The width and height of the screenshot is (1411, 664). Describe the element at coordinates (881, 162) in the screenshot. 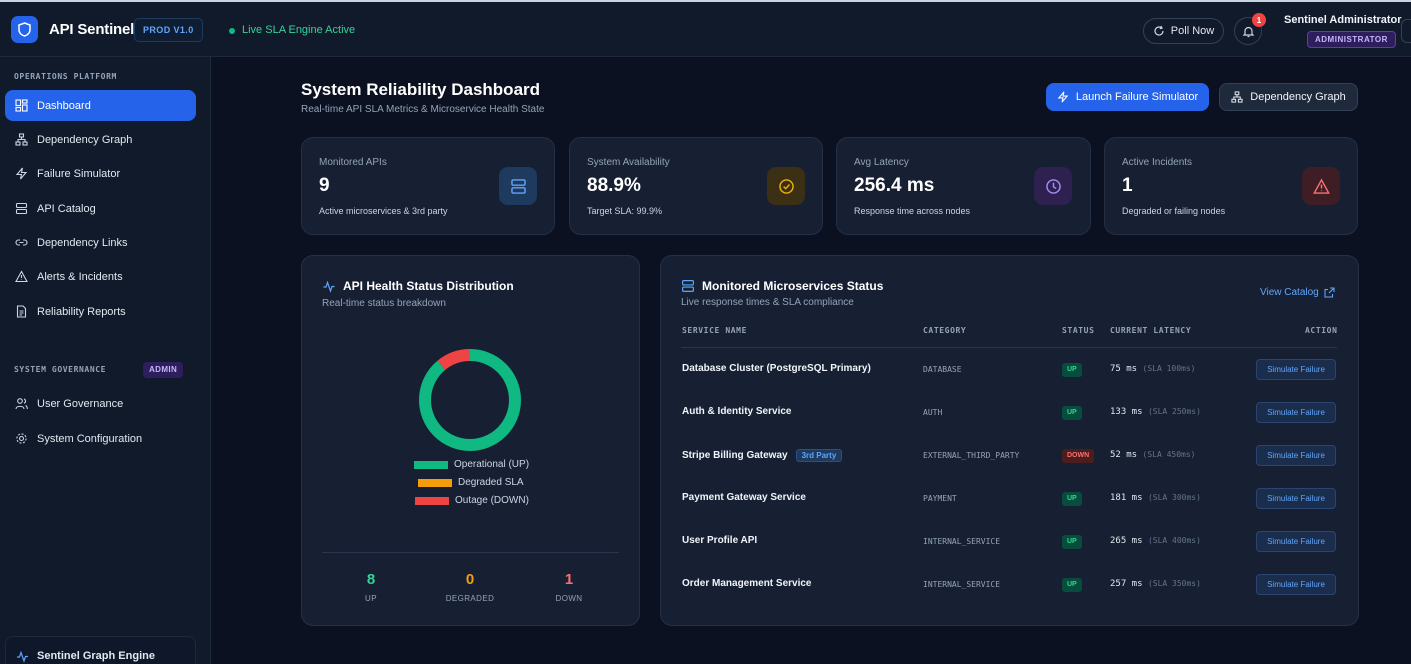

I see `stat-label: Avg Latency` at that location.